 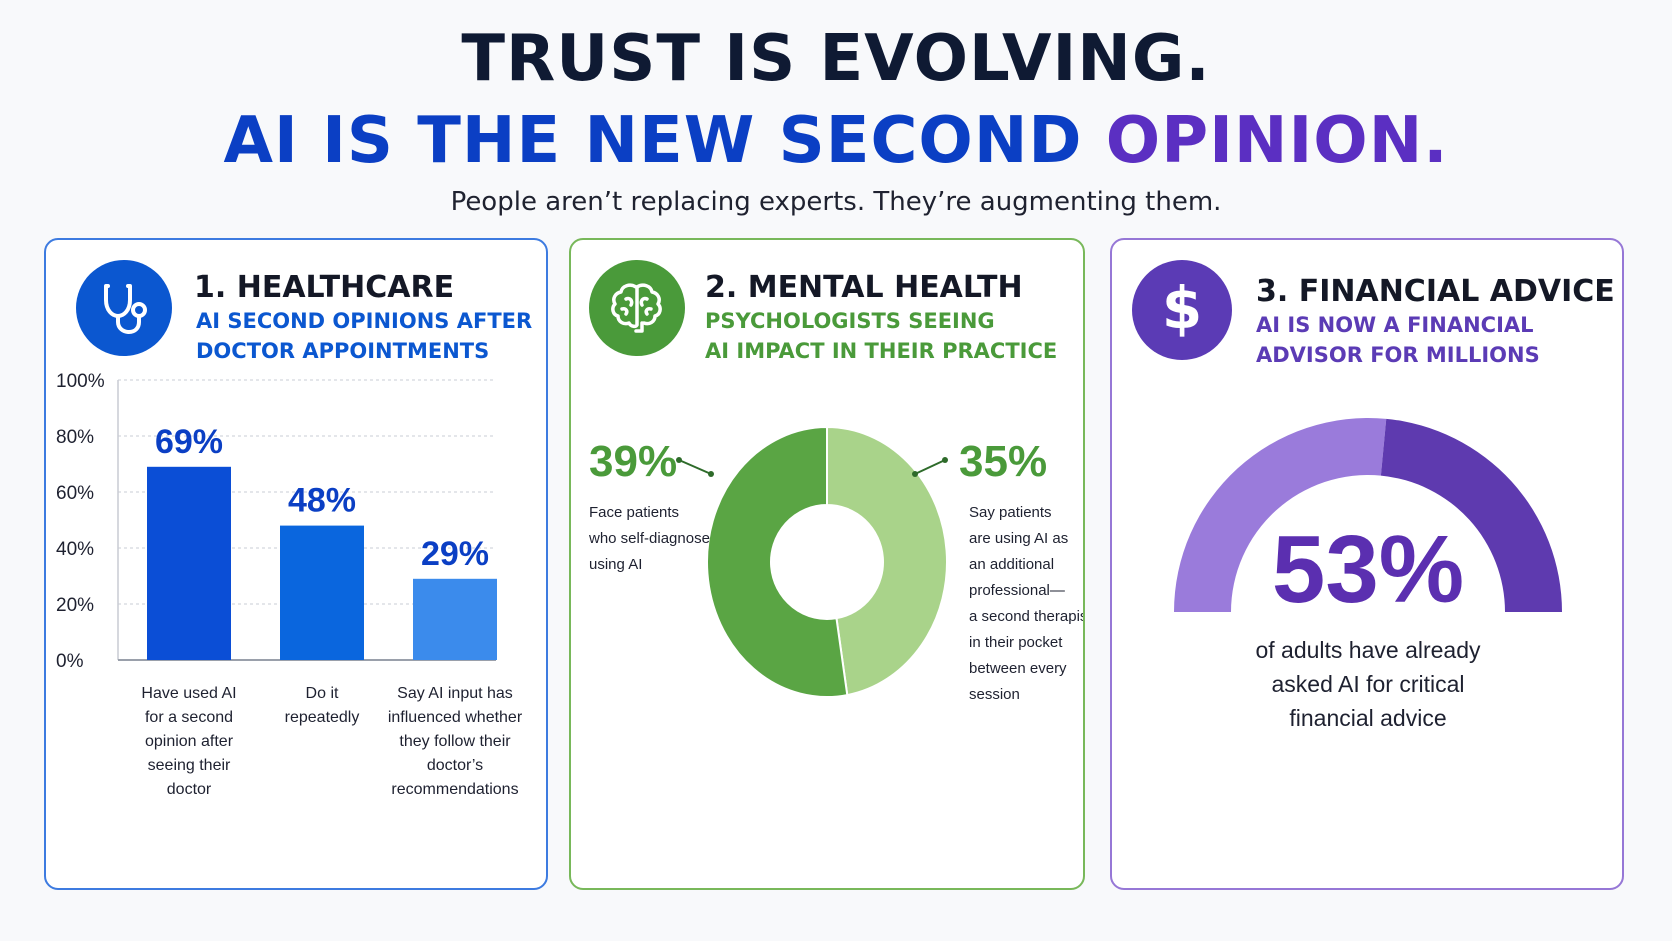 I want to click on x-category-label: Say AI input has, so click(x=455, y=693).